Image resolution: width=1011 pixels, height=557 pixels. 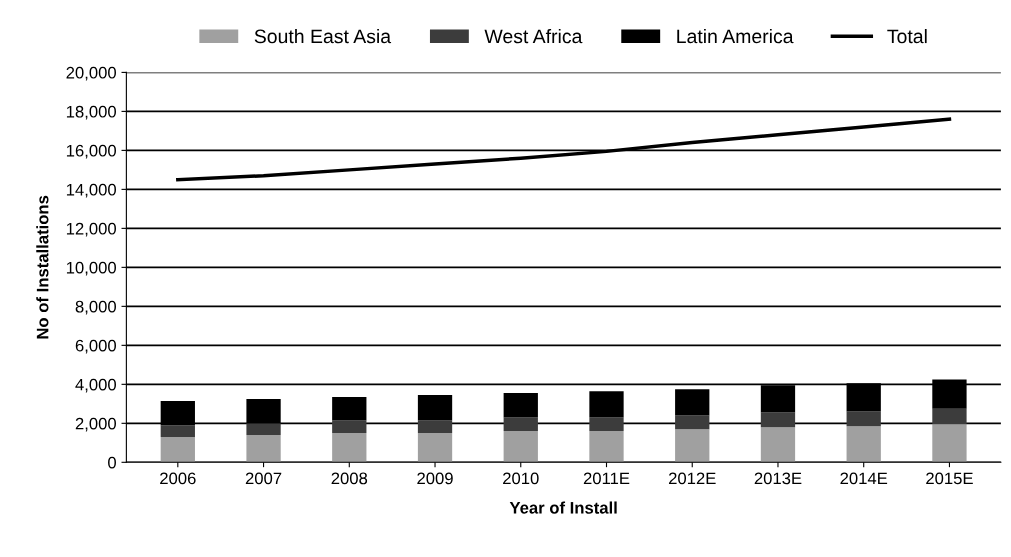 What do you see at coordinates (96, 307) in the screenshot?
I see `y-tick-label: 8,000` at bounding box center [96, 307].